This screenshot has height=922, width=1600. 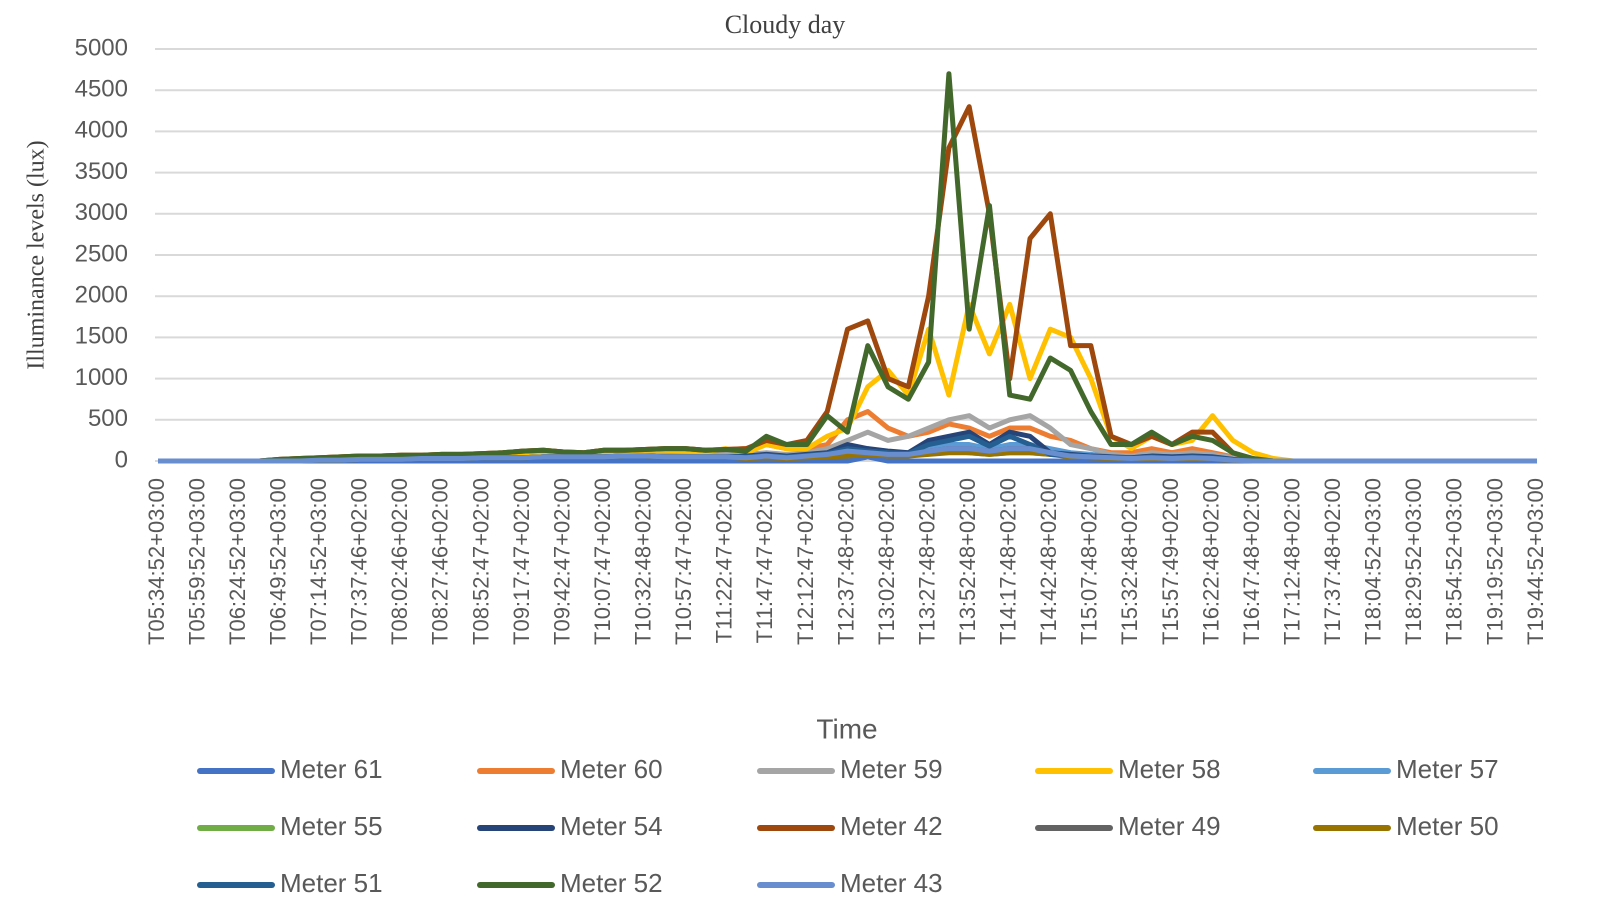 What do you see at coordinates (1169, 826) in the screenshot?
I see `legend-label: Meter 49` at bounding box center [1169, 826].